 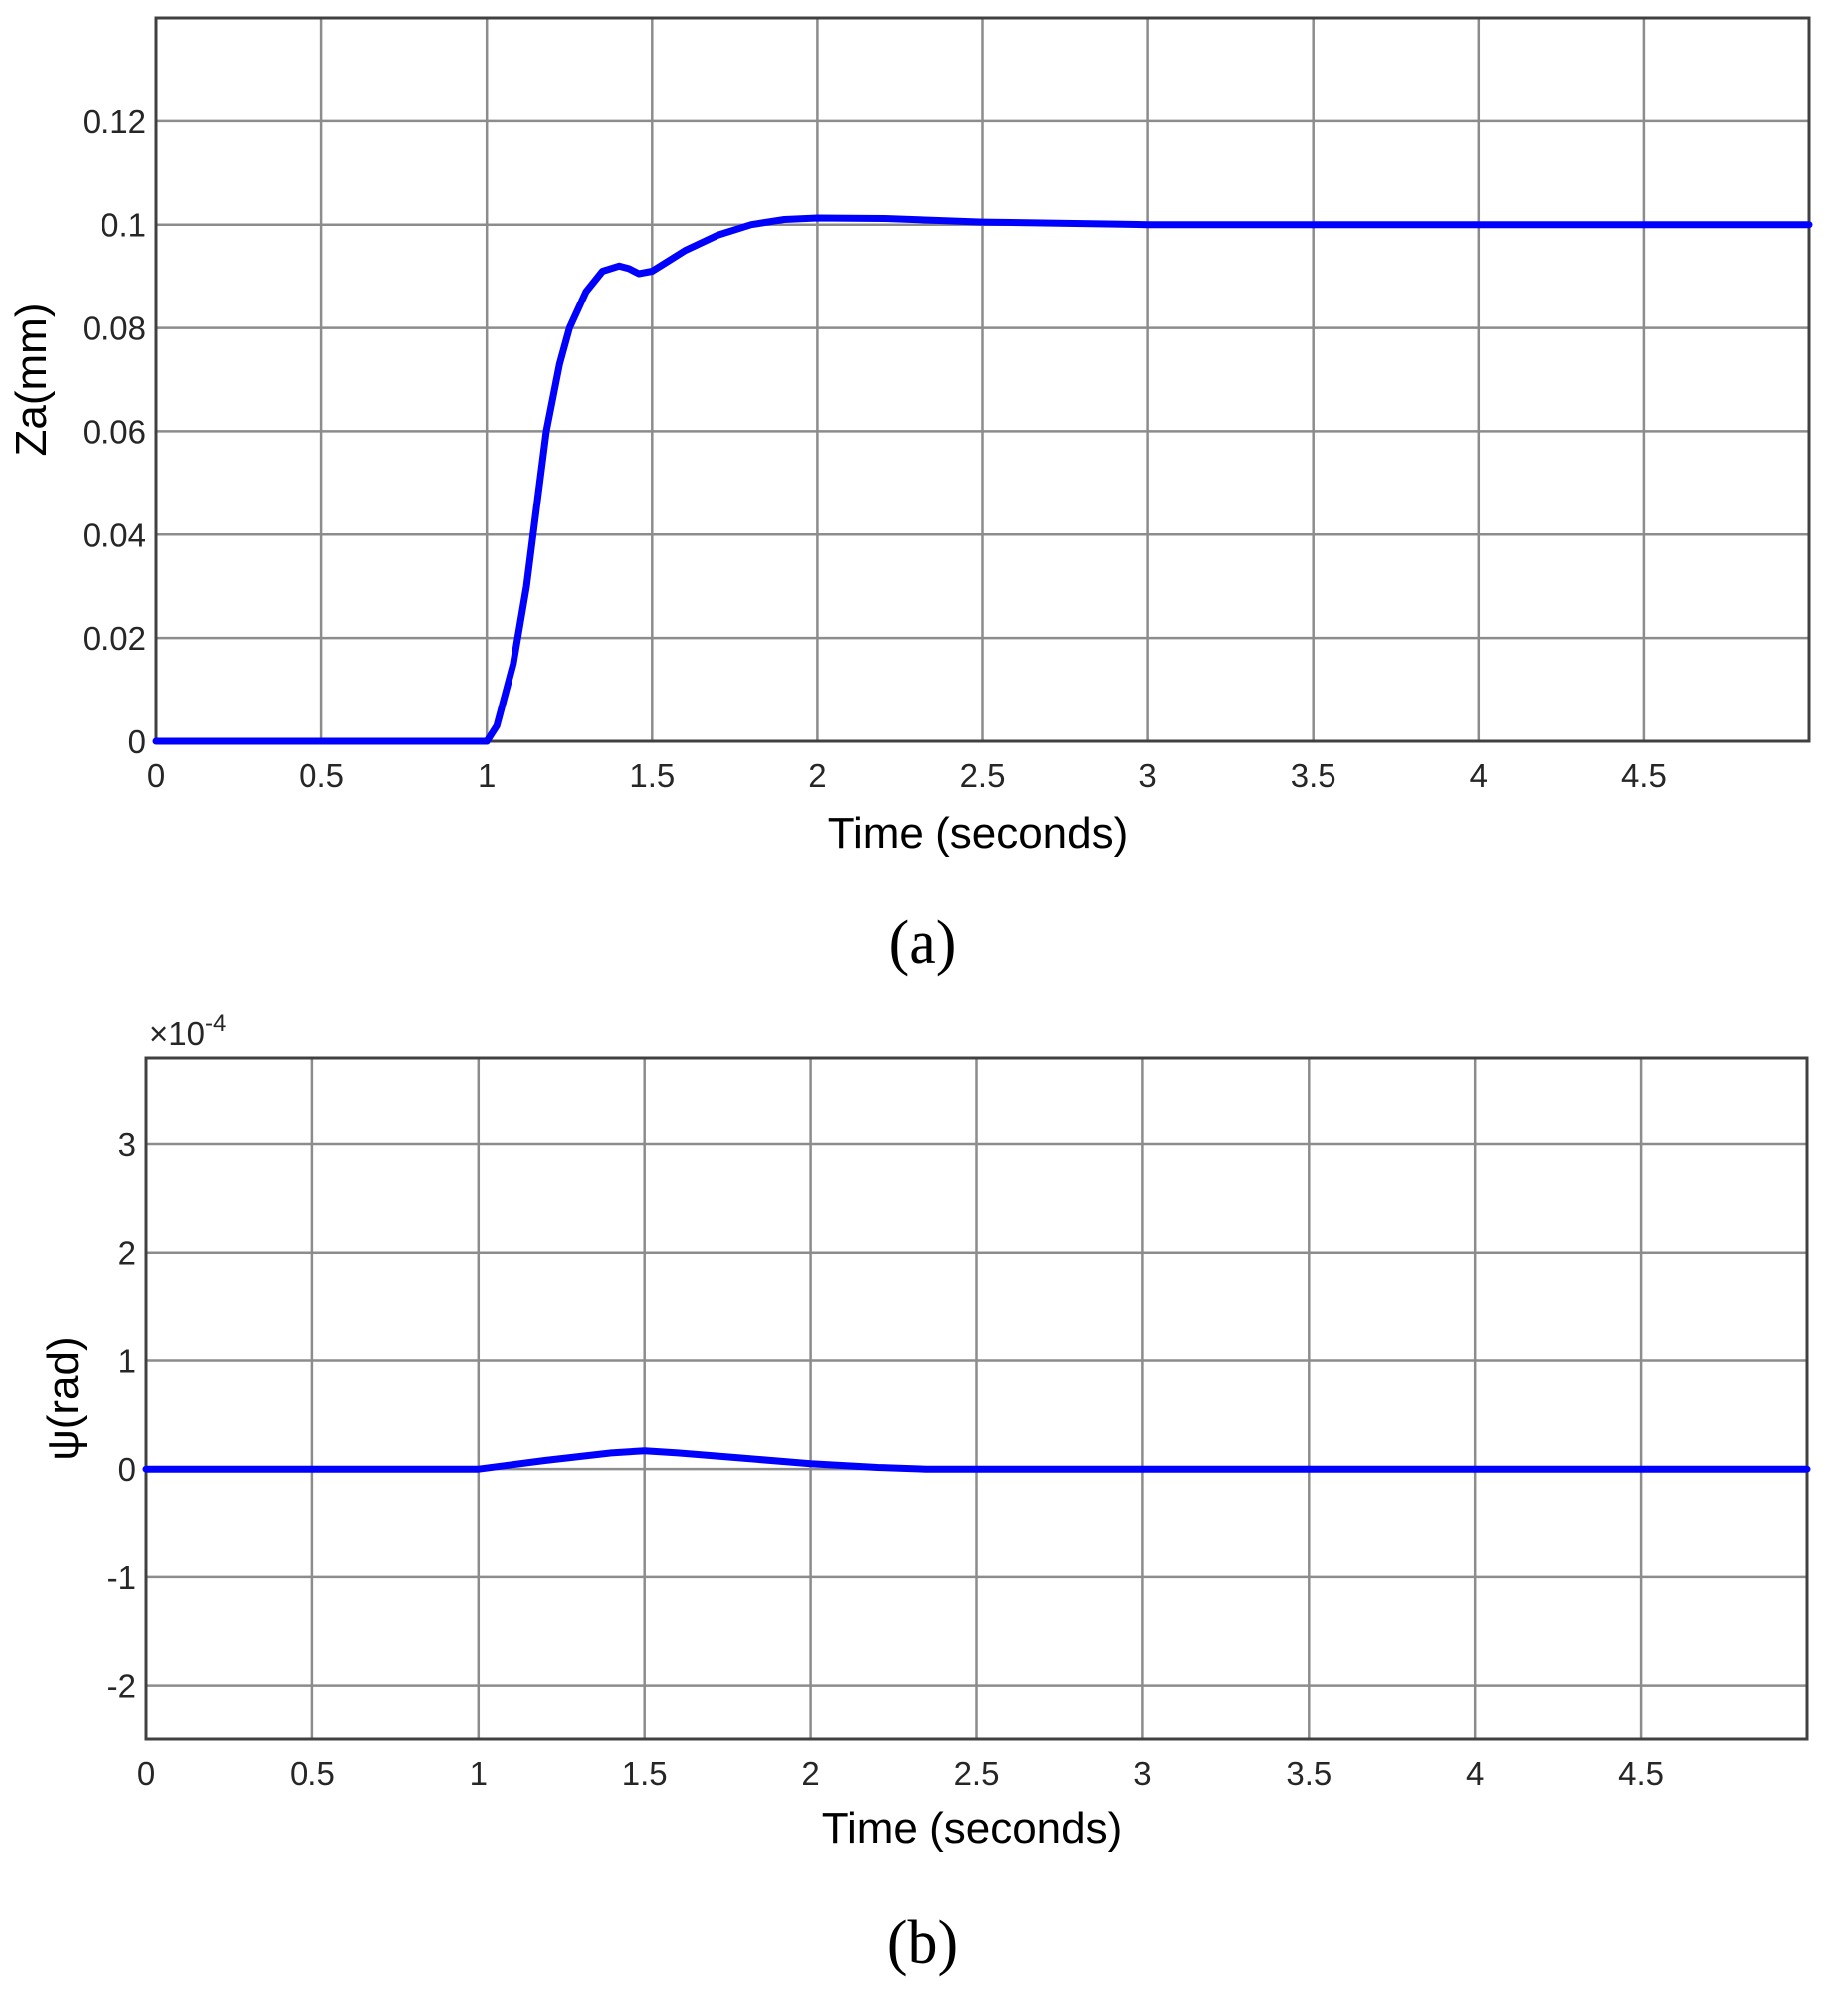 What do you see at coordinates (114, 121) in the screenshot?
I see `y-tick-label: 0.12` at bounding box center [114, 121].